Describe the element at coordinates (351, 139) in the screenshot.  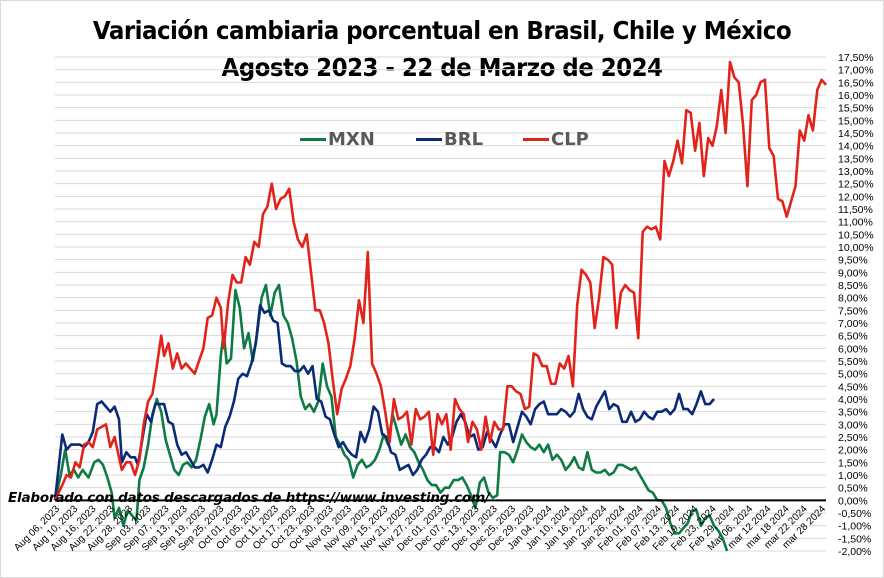
I see `legend-label-mxn: MXN` at that location.